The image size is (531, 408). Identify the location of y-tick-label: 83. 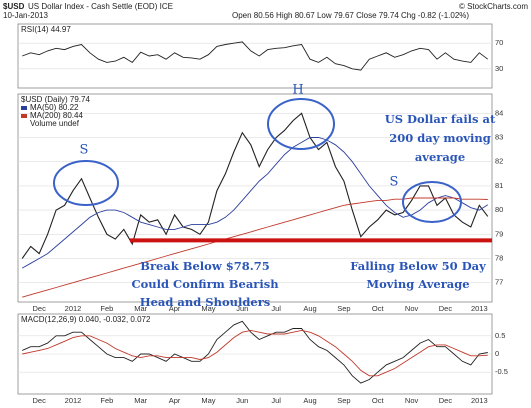
(499, 137).